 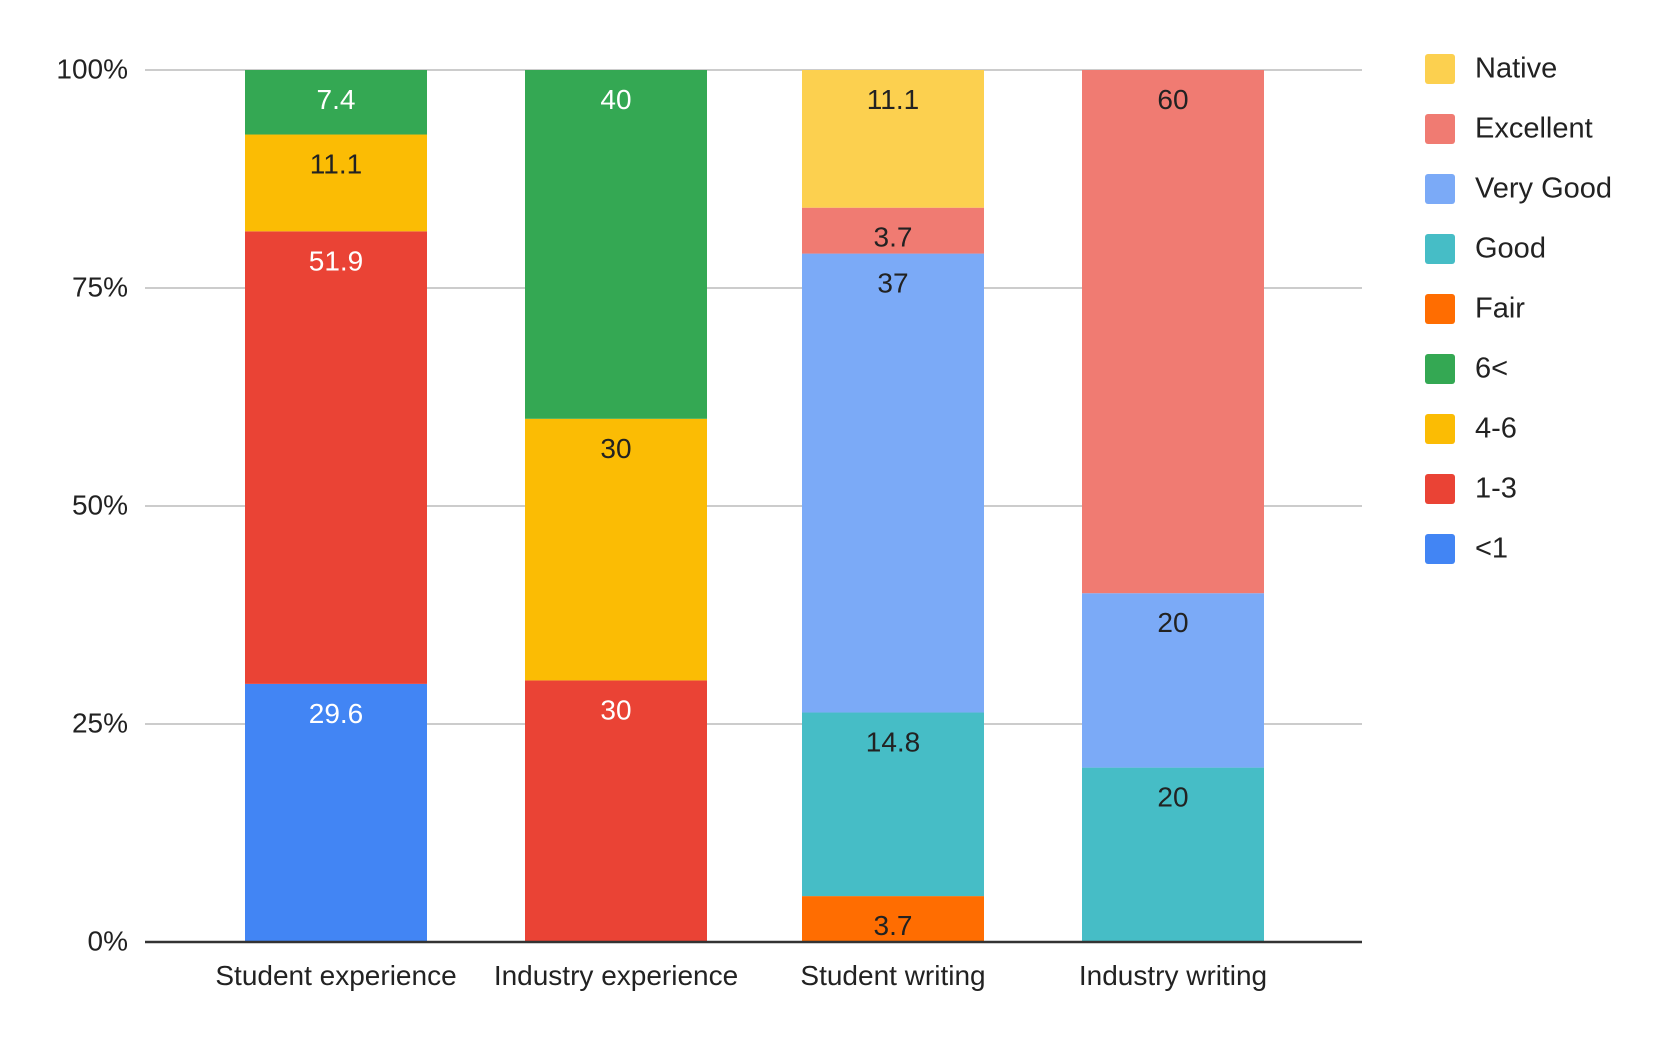 What do you see at coordinates (92, 68) in the screenshot?
I see `y-tick-label: 100%` at bounding box center [92, 68].